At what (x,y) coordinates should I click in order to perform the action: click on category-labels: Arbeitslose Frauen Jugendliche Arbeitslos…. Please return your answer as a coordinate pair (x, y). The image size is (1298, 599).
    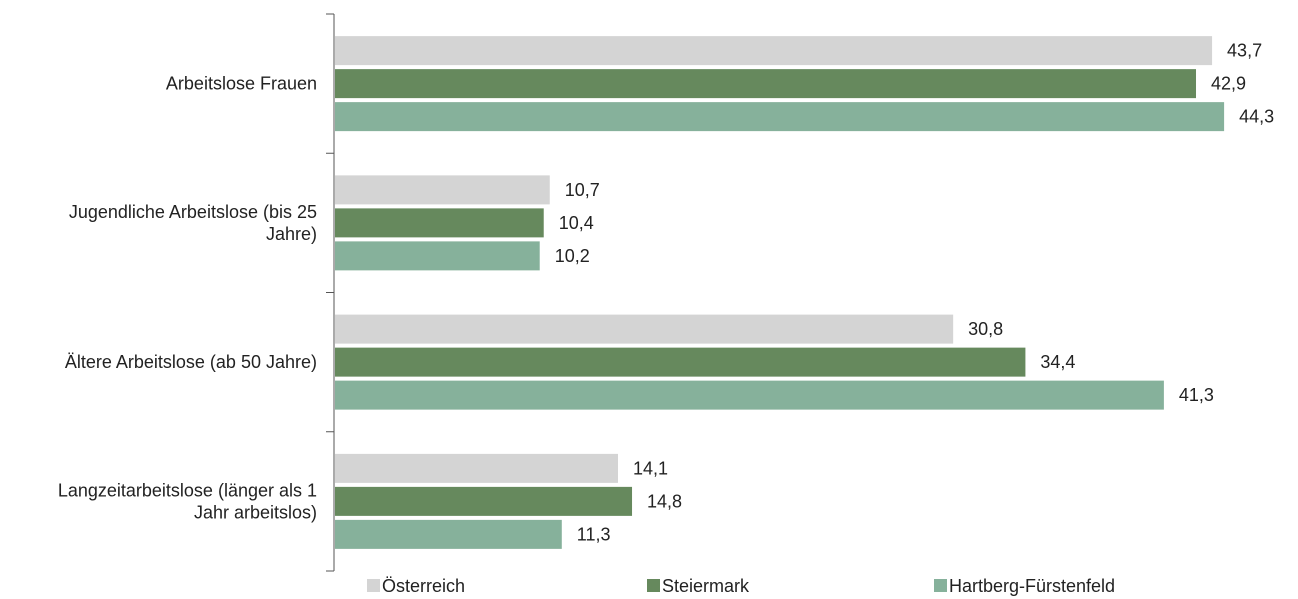
    Looking at the image, I should click on (187, 298).